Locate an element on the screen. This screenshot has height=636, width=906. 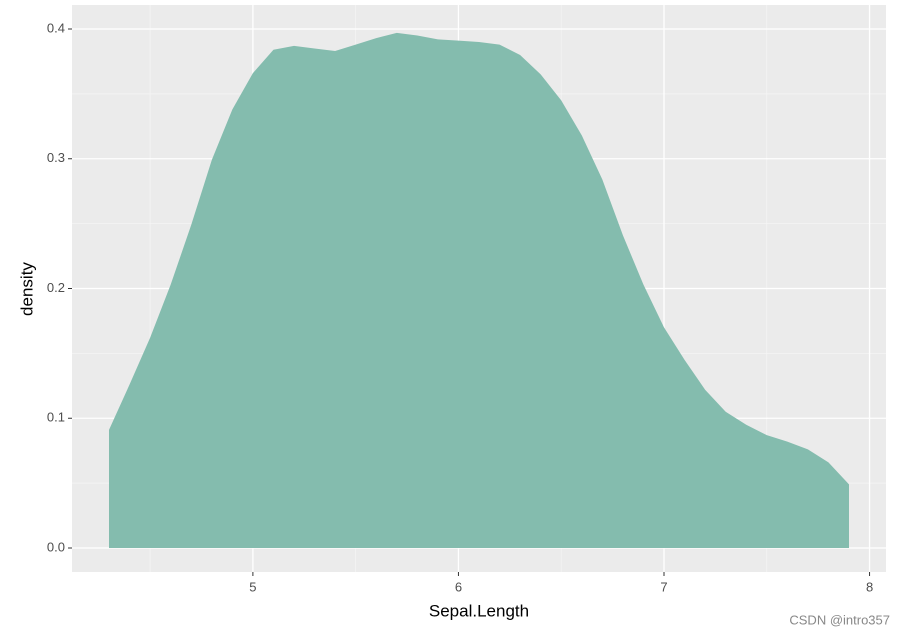
x-tick-label: 7 is located at coordinates (663, 586).